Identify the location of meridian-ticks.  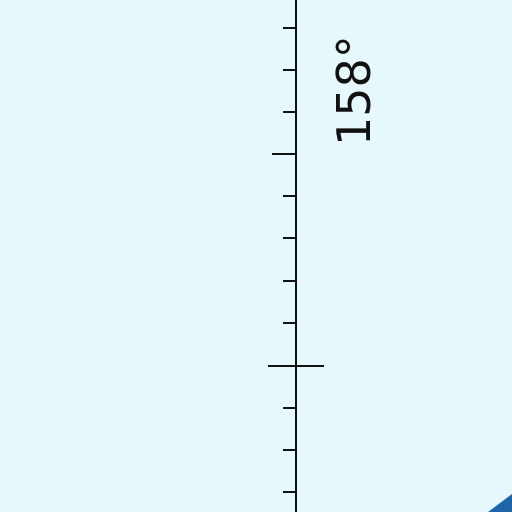
(296, 260).